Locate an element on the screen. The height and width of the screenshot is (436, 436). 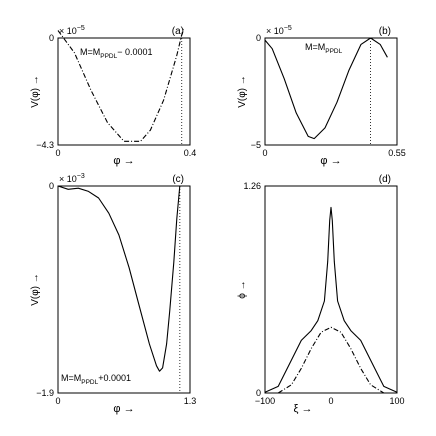
panel-label: (a) is located at coordinates (178, 31).